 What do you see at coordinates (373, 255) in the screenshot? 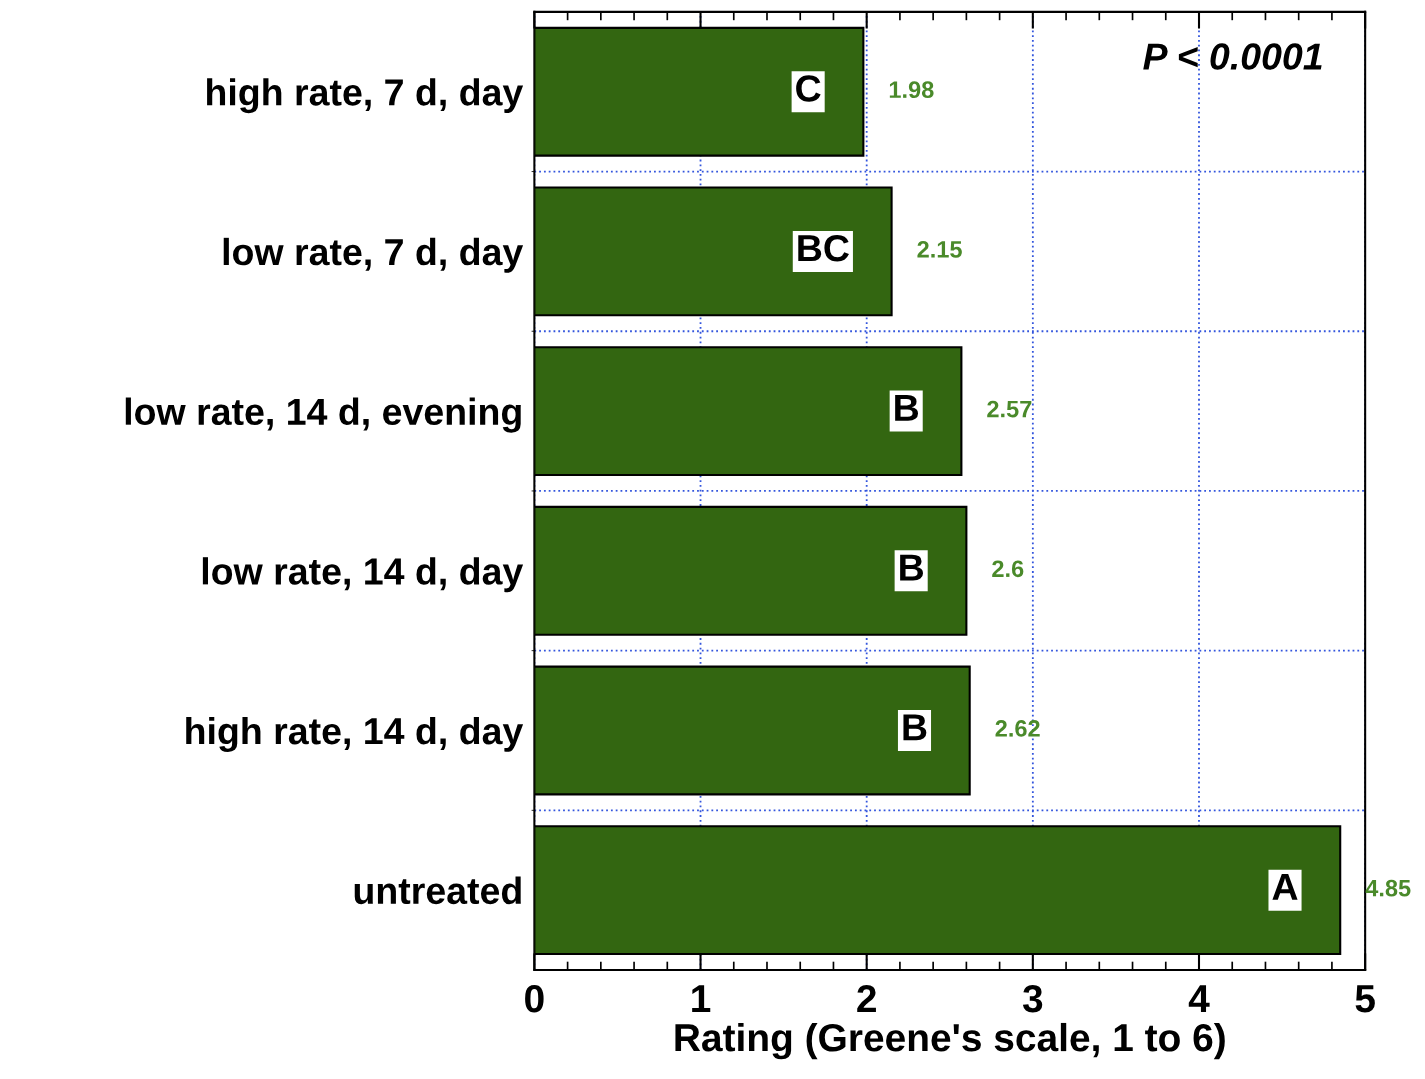
I see `y-tick-label: low rate, 7 d, day` at bounding box center [373, 255].